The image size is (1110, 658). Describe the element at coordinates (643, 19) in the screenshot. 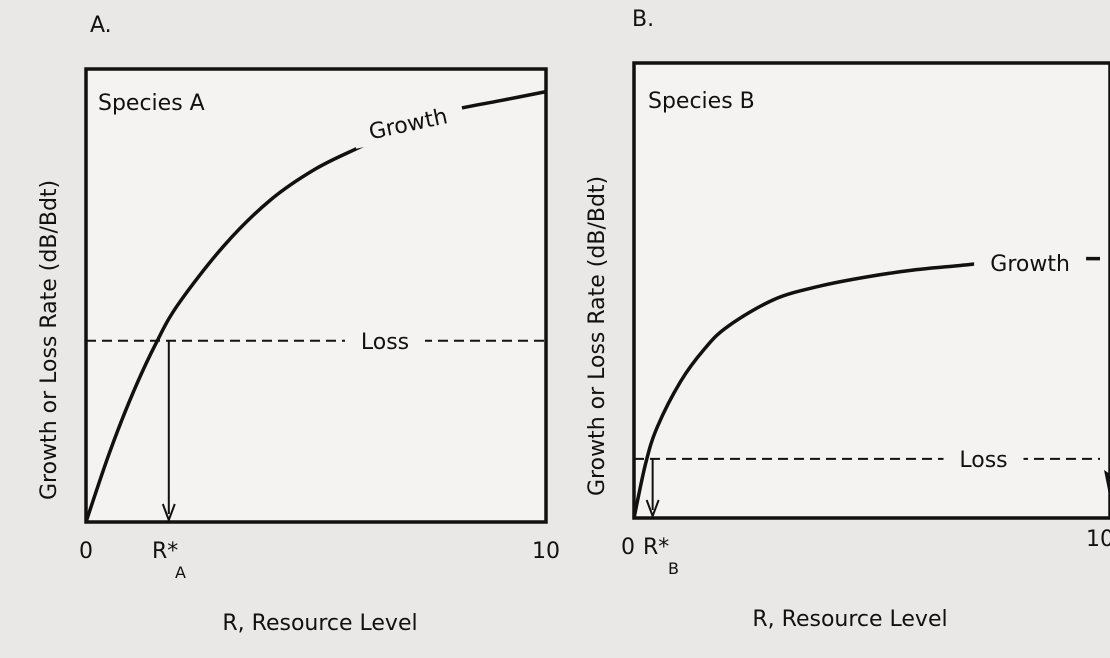

I see `panel-b-label: B.` at that location.